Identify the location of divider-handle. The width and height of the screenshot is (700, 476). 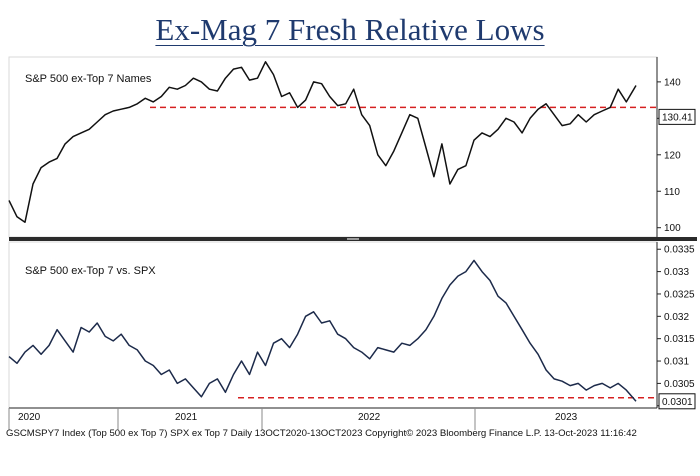
(353, 239).